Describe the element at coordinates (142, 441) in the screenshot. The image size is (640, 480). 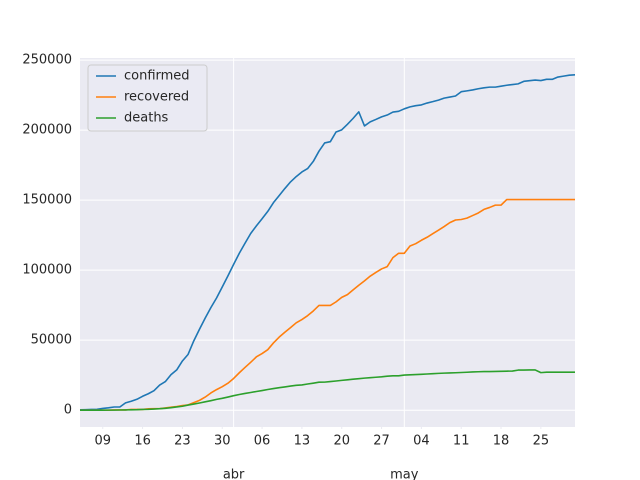
I see `x-tick-label: 16` at that location.